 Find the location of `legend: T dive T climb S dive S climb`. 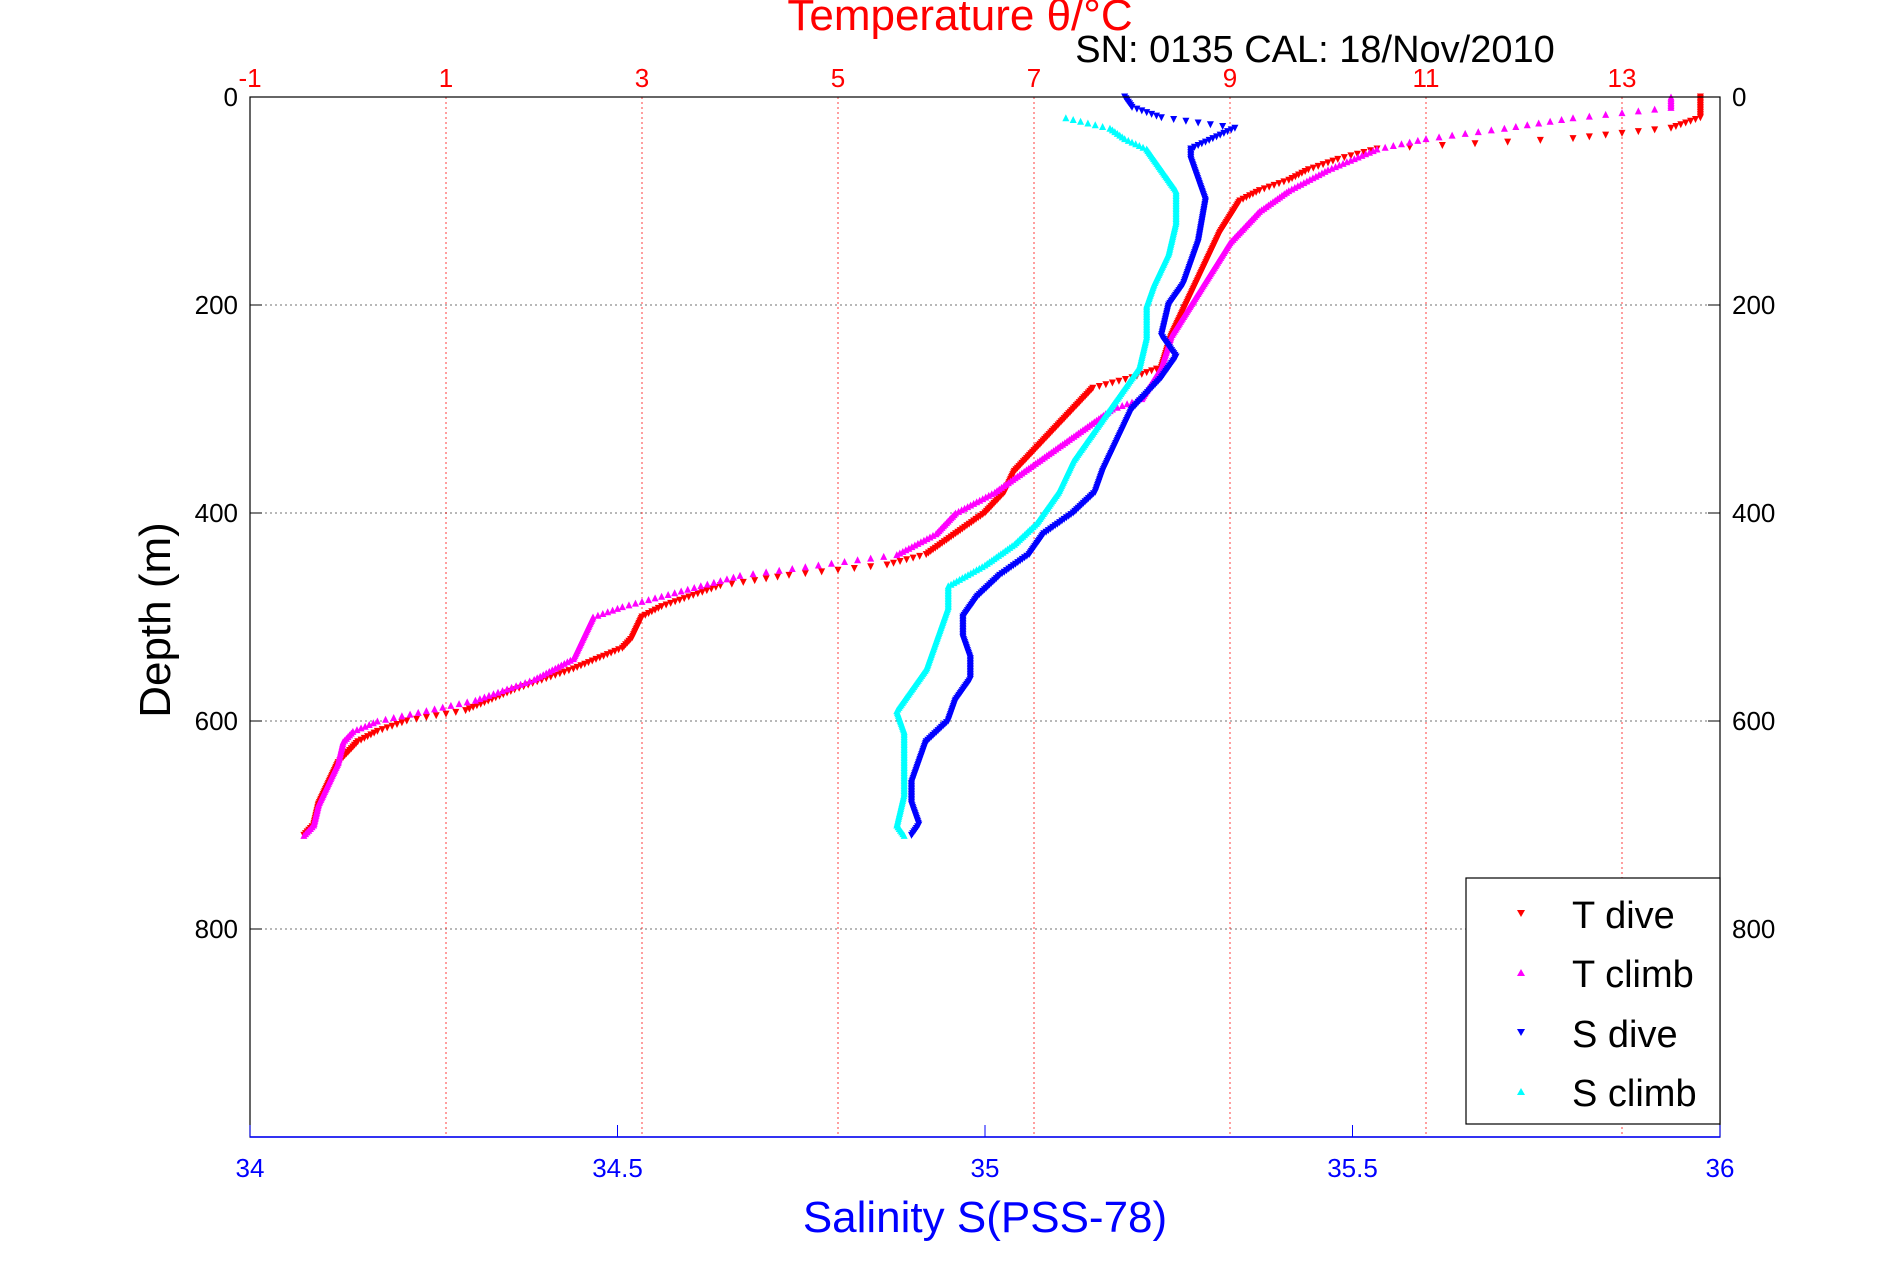

legend: T dive T climb S dive S climb is located at coordinates (1593, 1001).